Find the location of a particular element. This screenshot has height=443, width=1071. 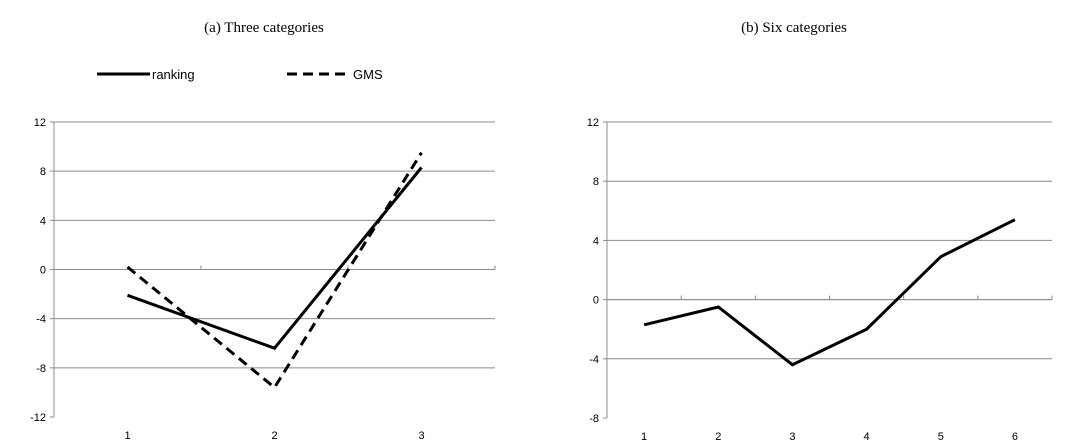

panel-a-title: (a) Three categories is located at coordinates (264, 28).